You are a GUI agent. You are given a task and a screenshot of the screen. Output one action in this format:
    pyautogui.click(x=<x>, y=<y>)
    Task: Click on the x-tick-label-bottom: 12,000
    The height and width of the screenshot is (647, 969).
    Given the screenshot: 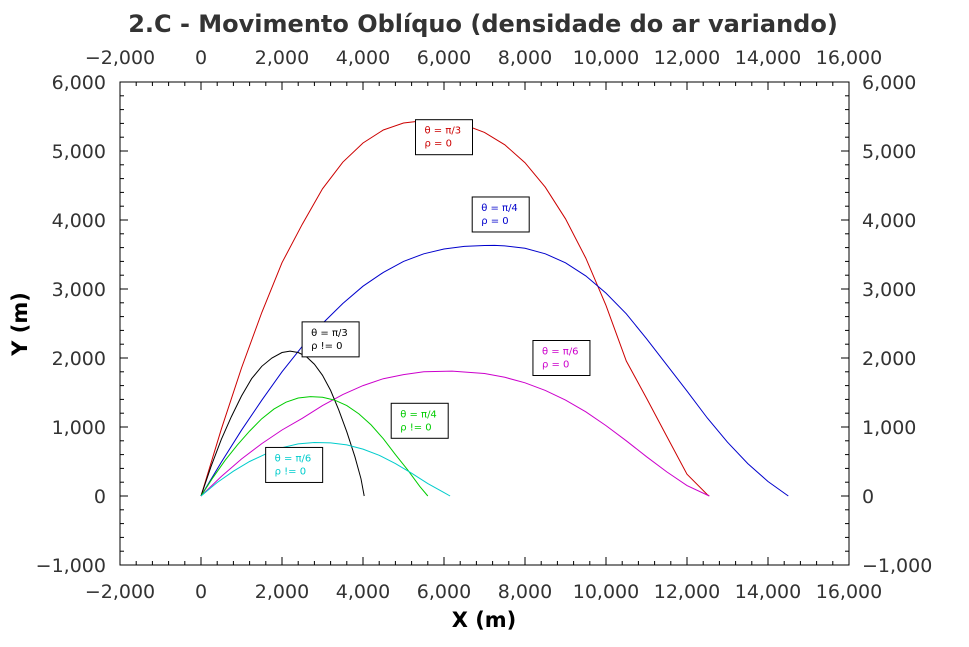 What is the action you would take?
    pyautogui.click(x=687, y=592)
    